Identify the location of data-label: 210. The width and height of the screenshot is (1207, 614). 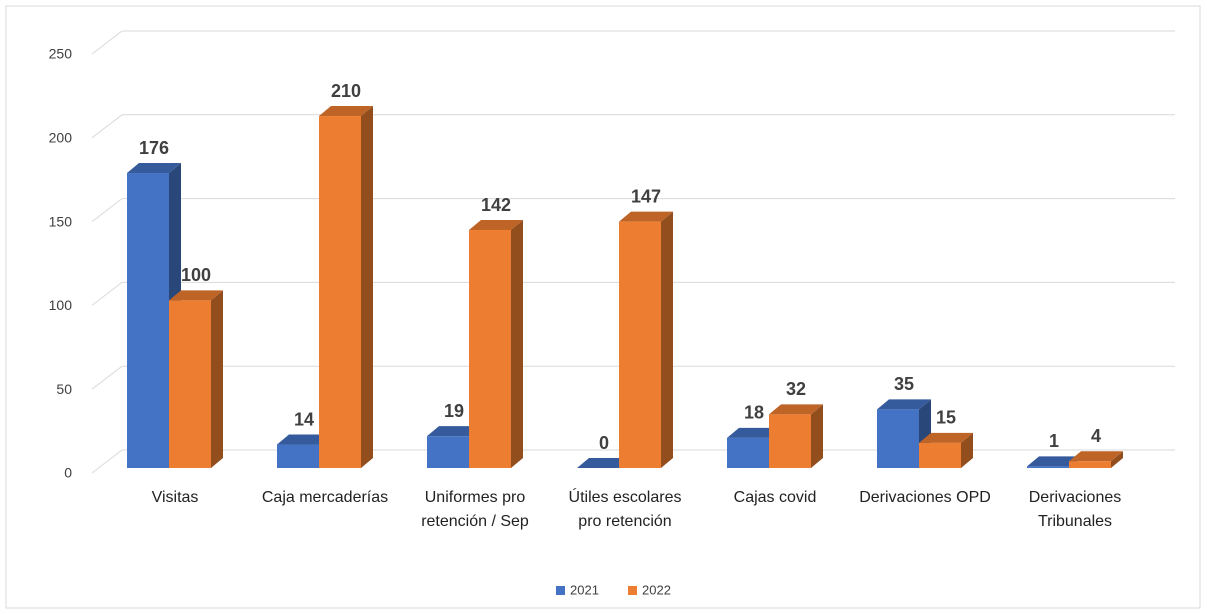
(346, 91).